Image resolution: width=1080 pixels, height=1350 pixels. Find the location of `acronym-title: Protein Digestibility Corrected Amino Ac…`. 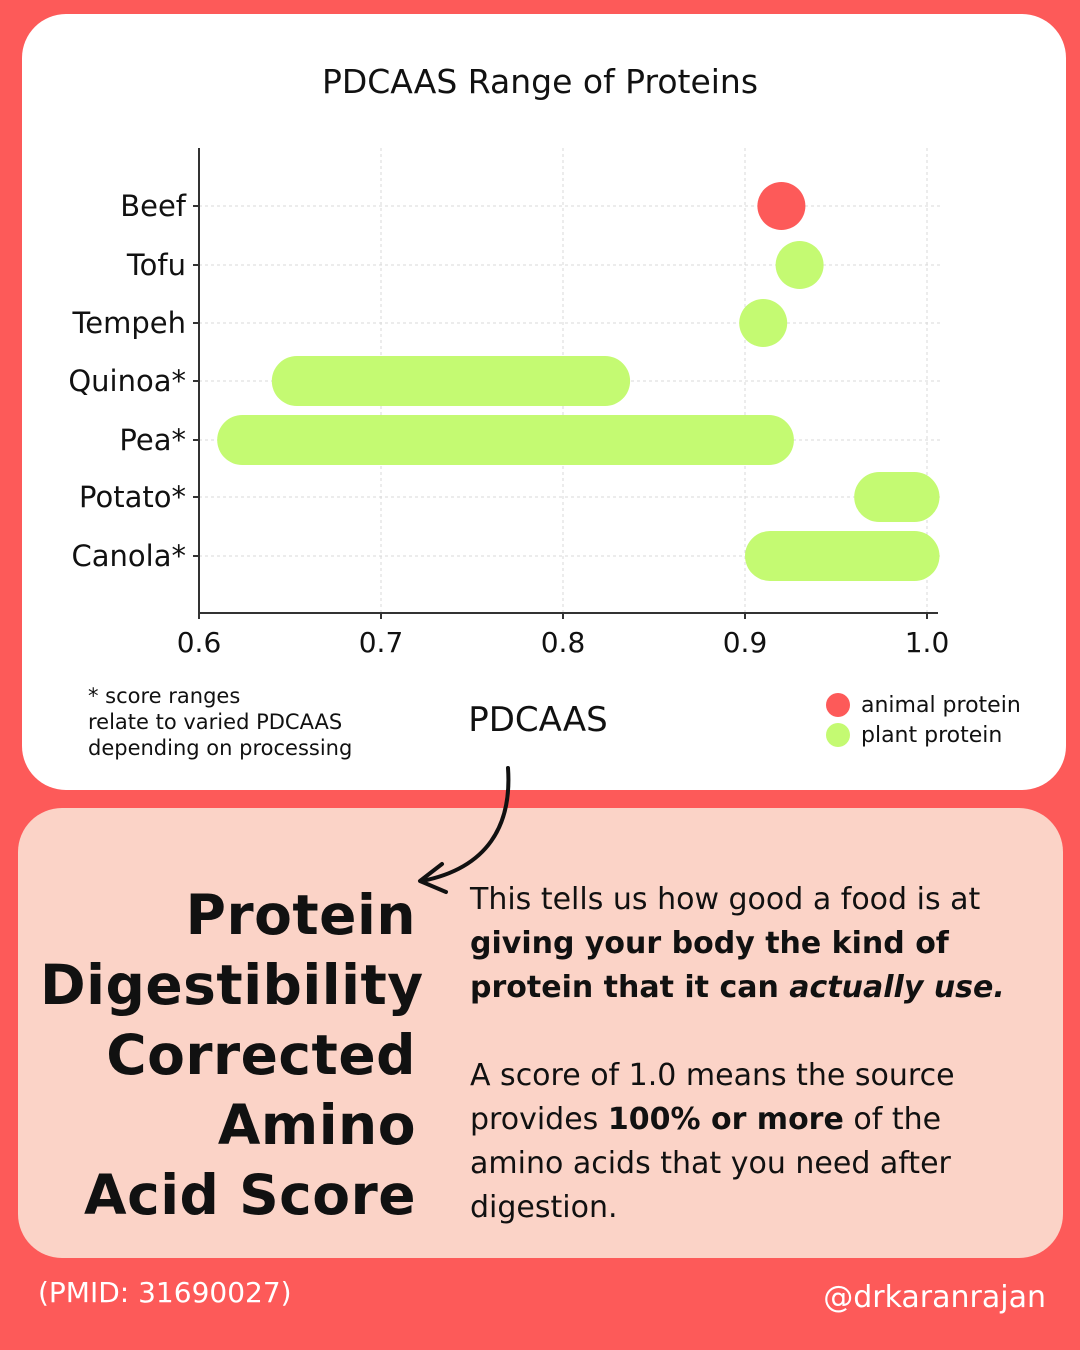

acronym-title: Protein Digestibility Corrected Amino Ac… is located at coordinates (232, 1055).